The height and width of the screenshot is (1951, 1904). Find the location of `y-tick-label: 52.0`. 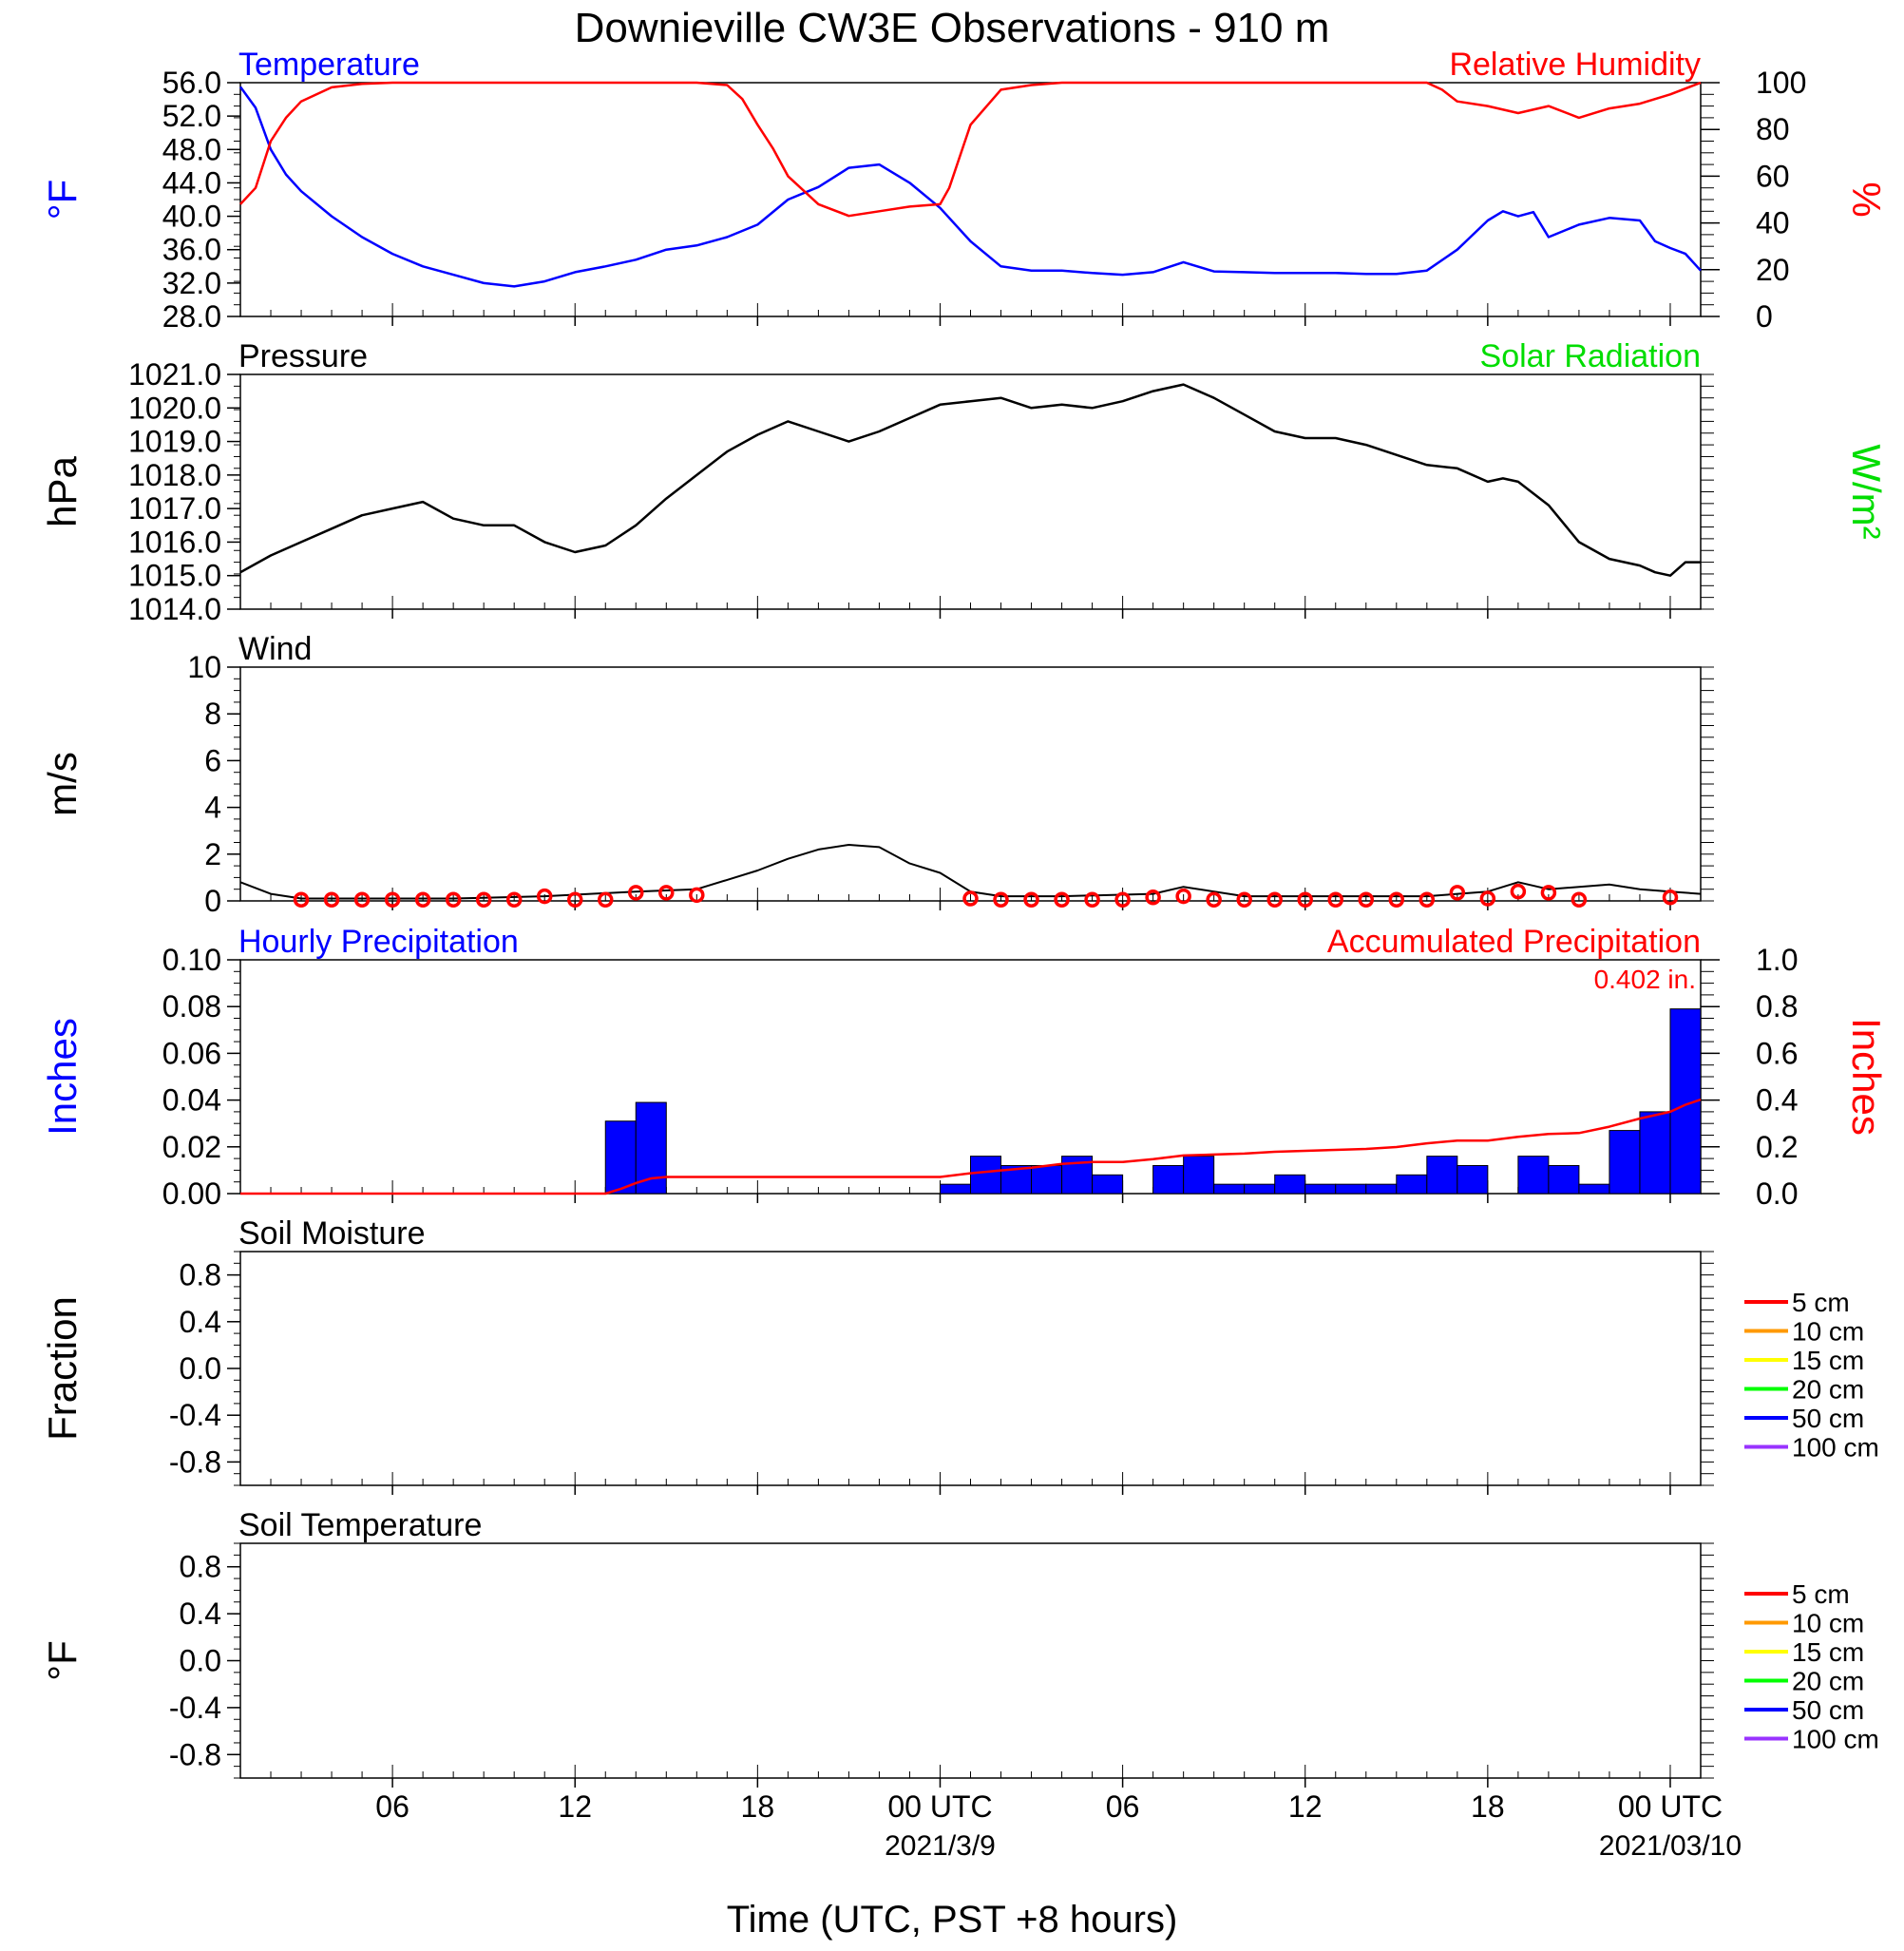

y-tick-label: 52.0 is located at coordinates (191, 116).